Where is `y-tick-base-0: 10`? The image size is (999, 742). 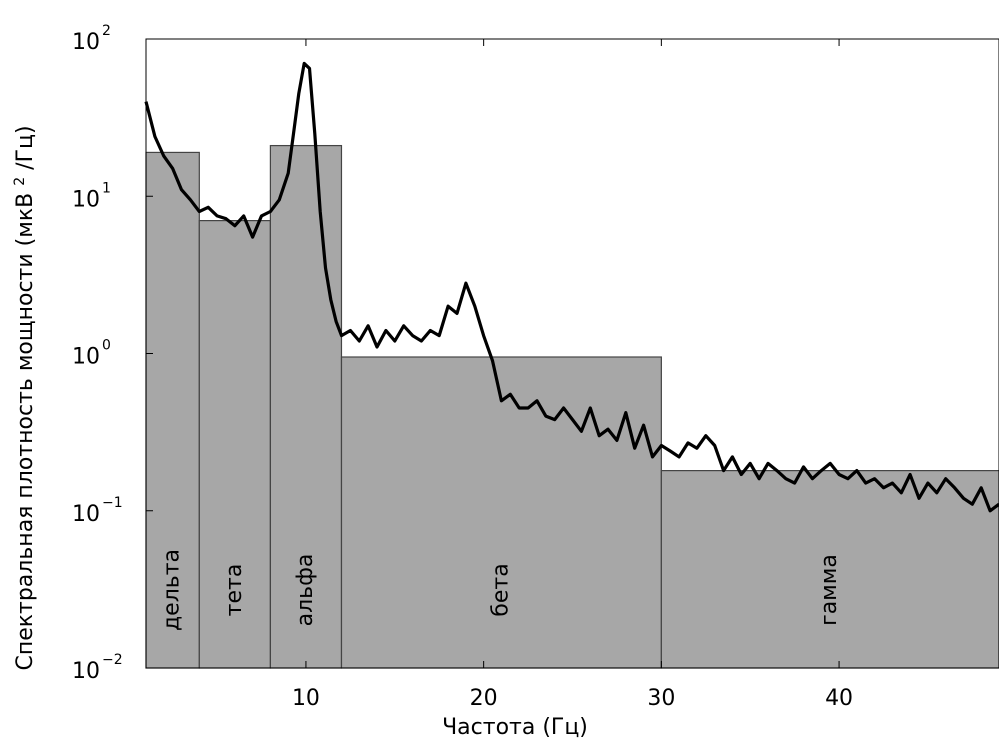
y-tick-base-0: 10 is located at coordinates (86, 671).